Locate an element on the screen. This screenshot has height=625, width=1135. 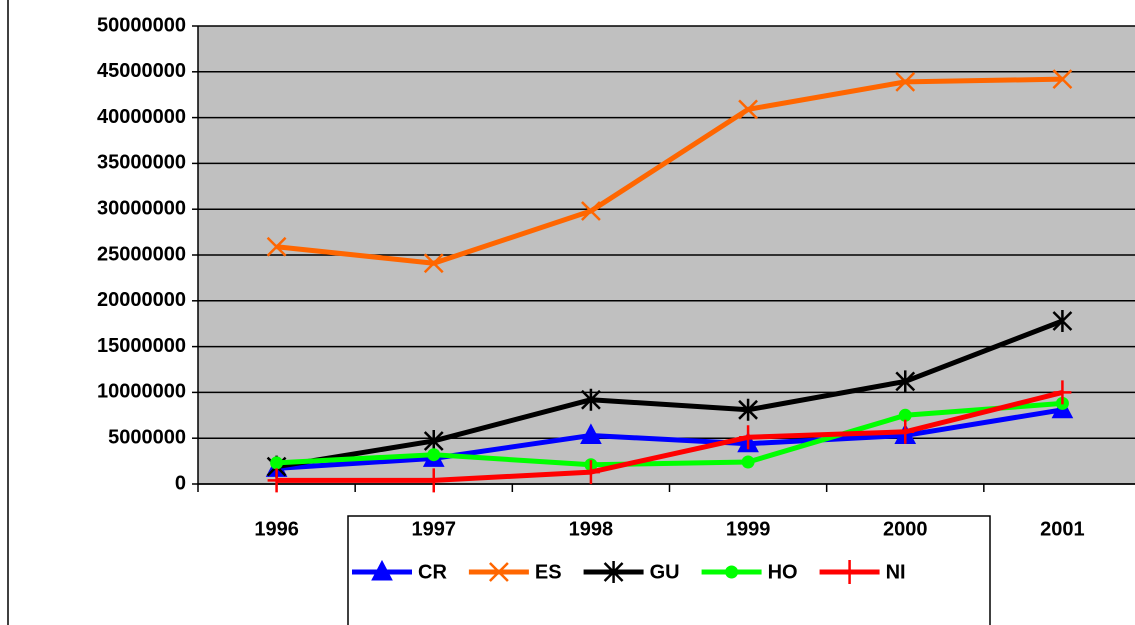
legend-label: HO is located at coordinates (783, 572).